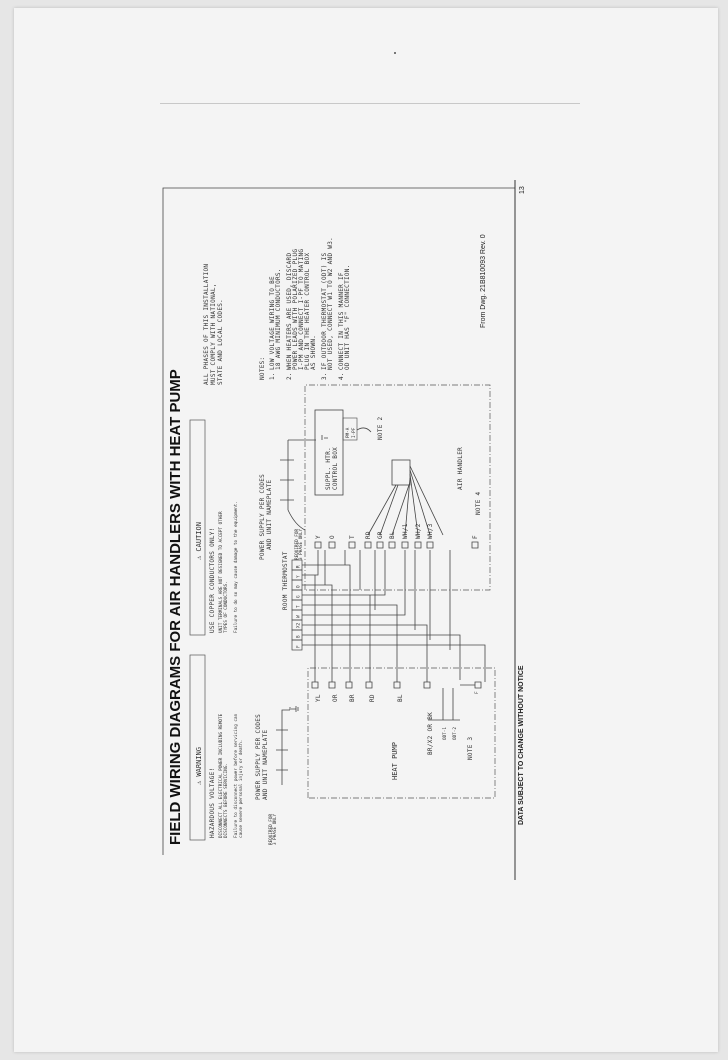  What do you see at coordinates (348, 432) in the screenshot?
I see `plug-pm-a: PM-A` at bounding box center [348, 432].